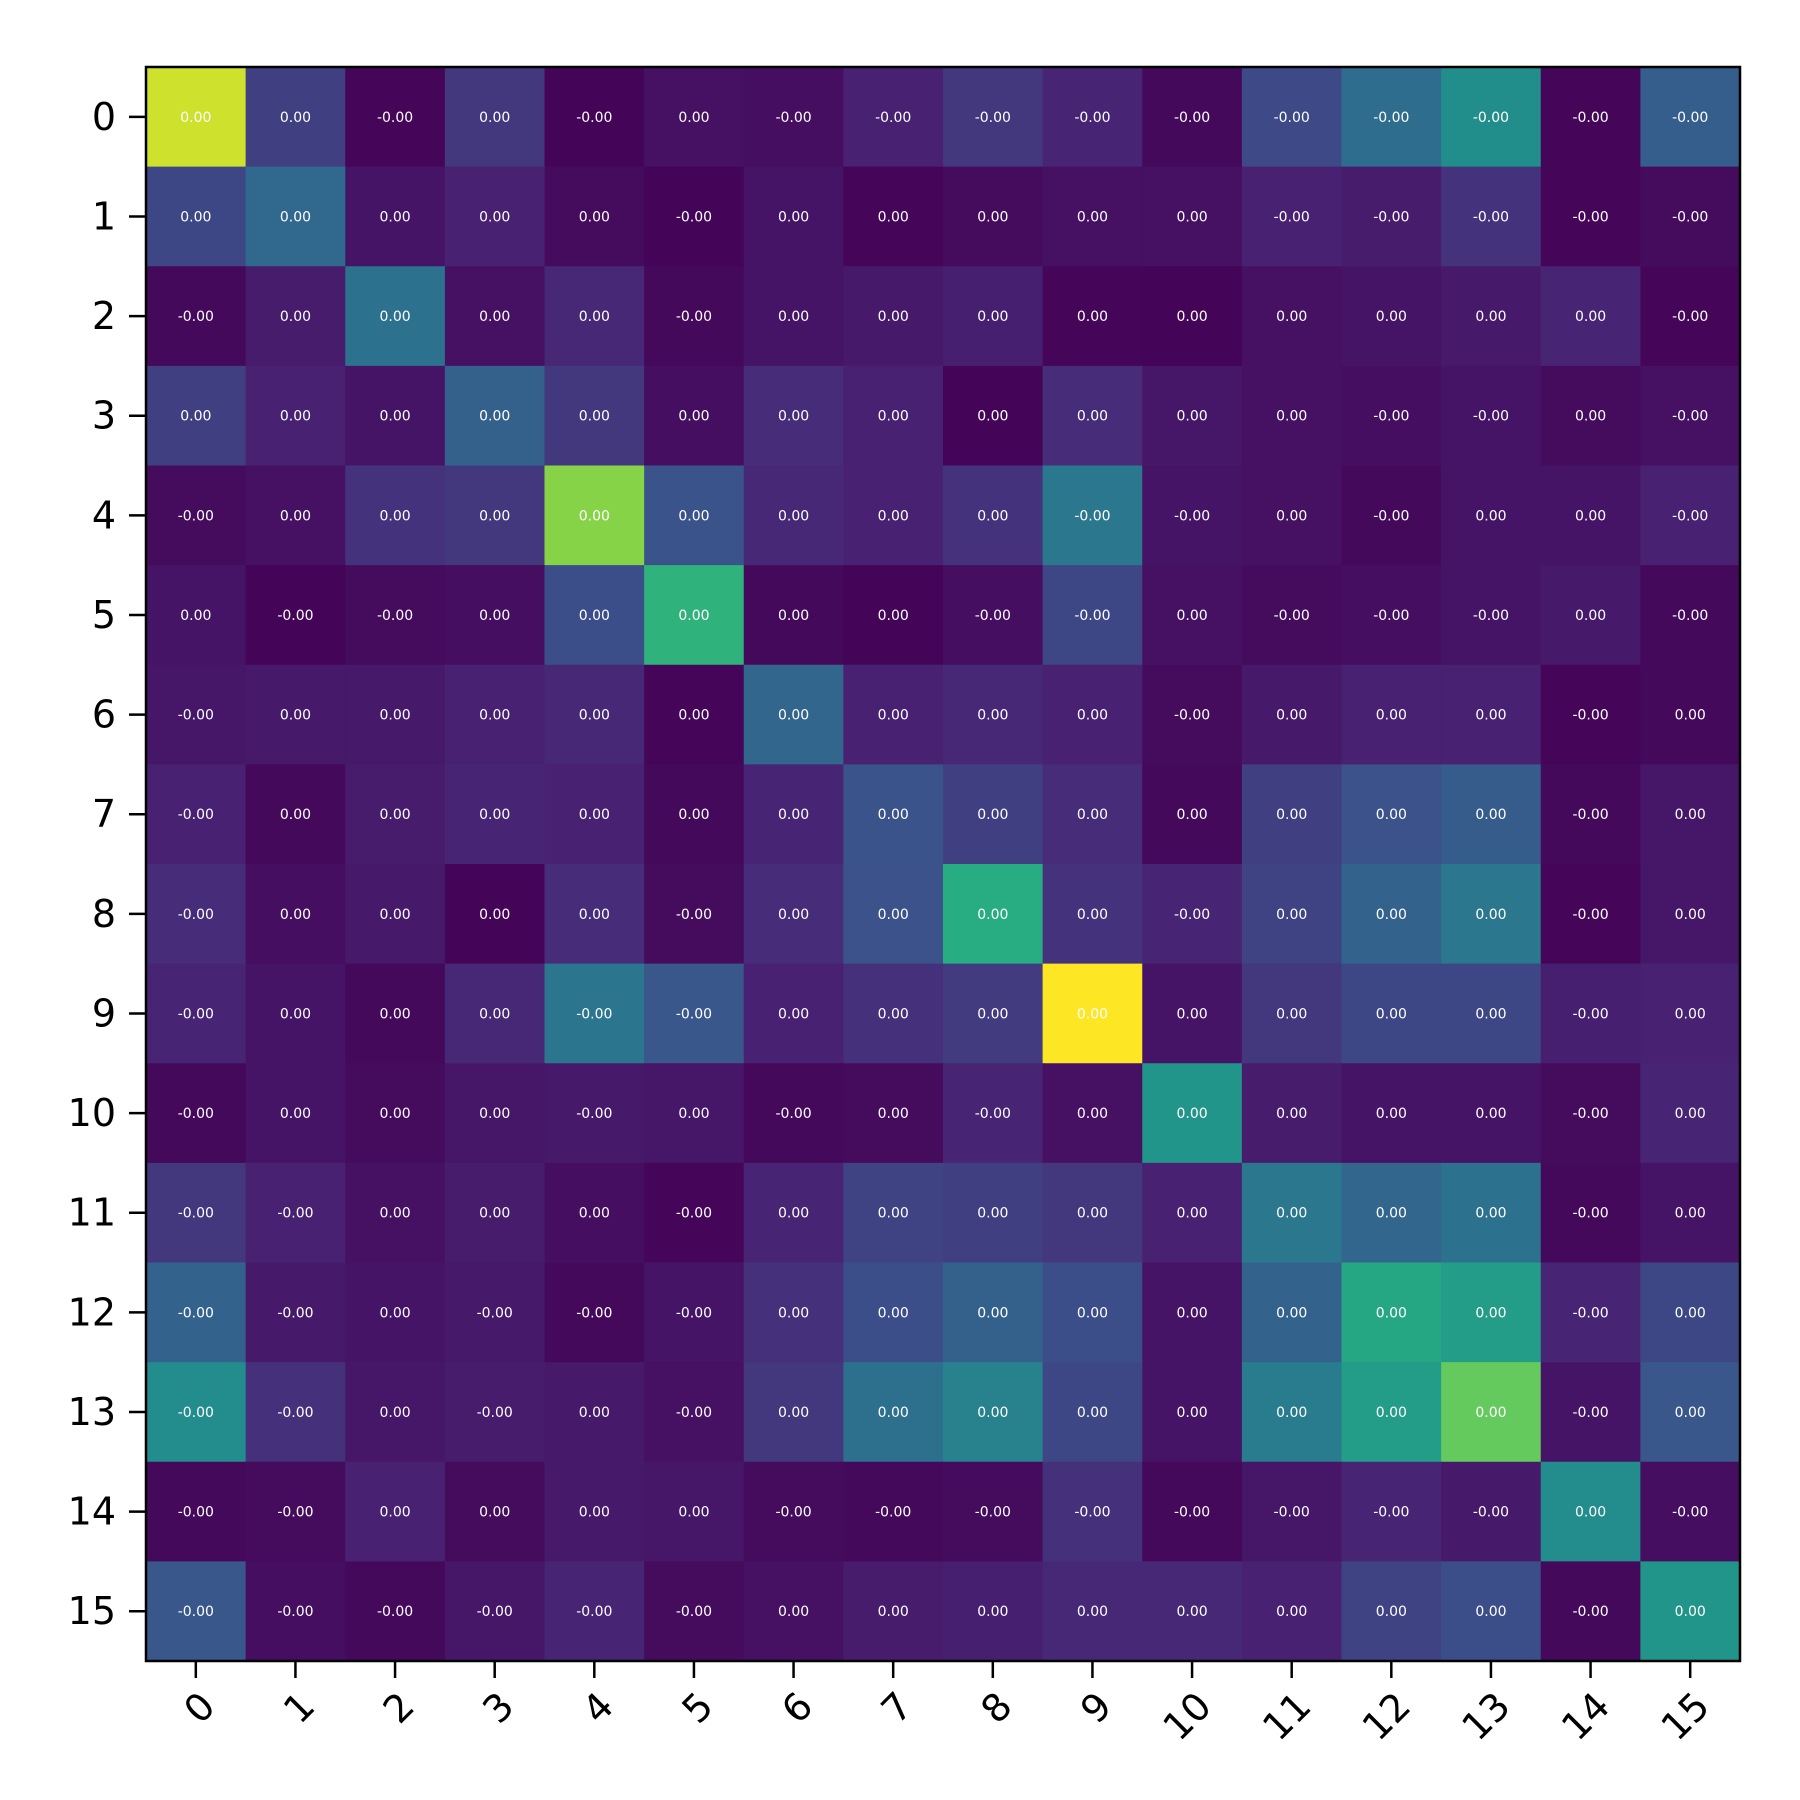 This screenshot has width=1800, height=1800. What do you see at coordinates (1590, 1013) in the screenshot?
I see `heatmap-cell-r9-c14` at bounding box center [1590, 1013].